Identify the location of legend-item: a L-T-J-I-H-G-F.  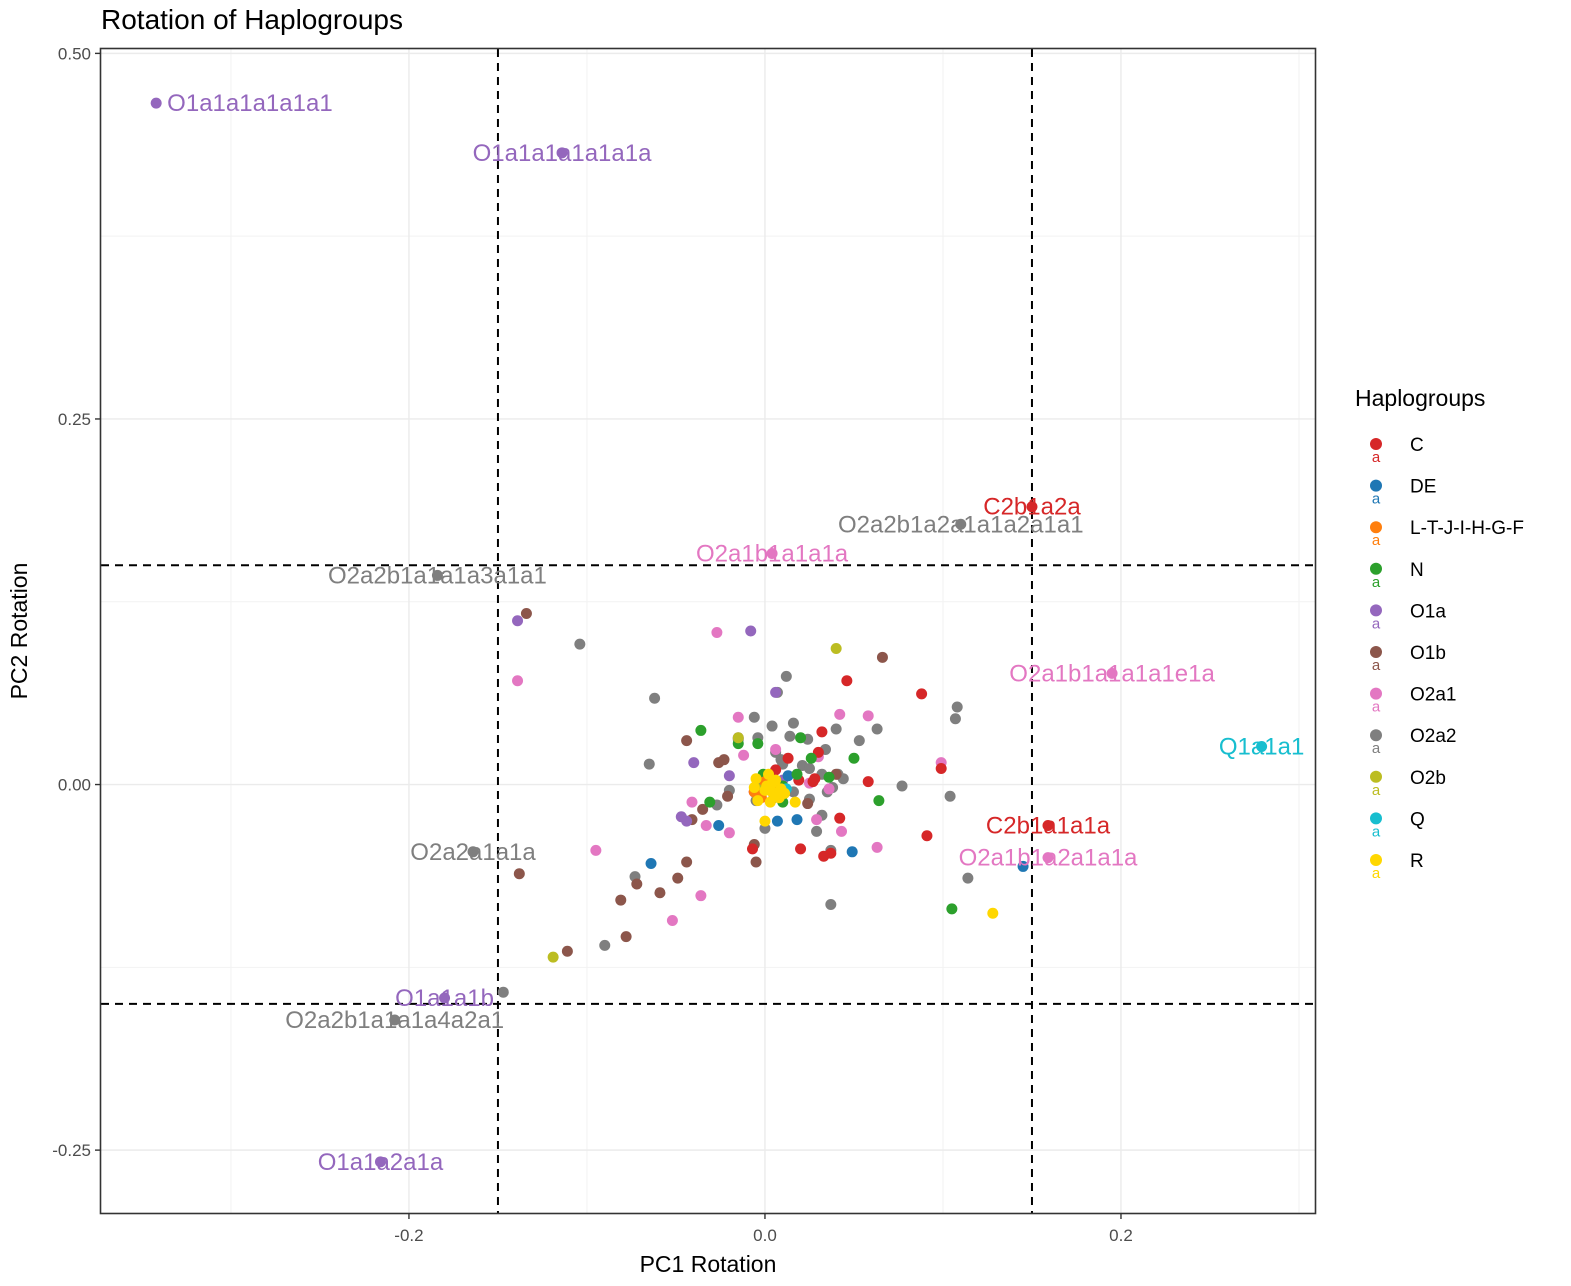
(1447, 533).